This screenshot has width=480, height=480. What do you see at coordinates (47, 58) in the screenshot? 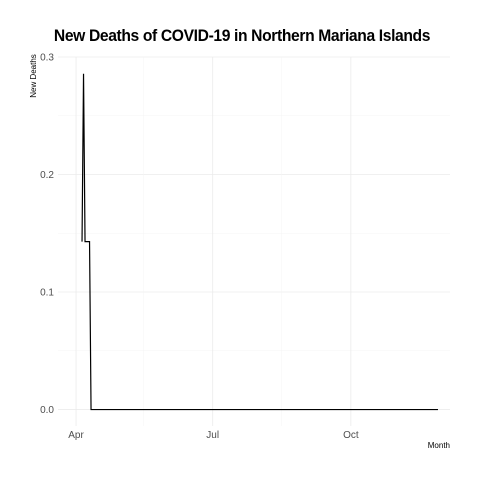
I see `y-tick-label: 0.3` at bounding box center [47, 58].